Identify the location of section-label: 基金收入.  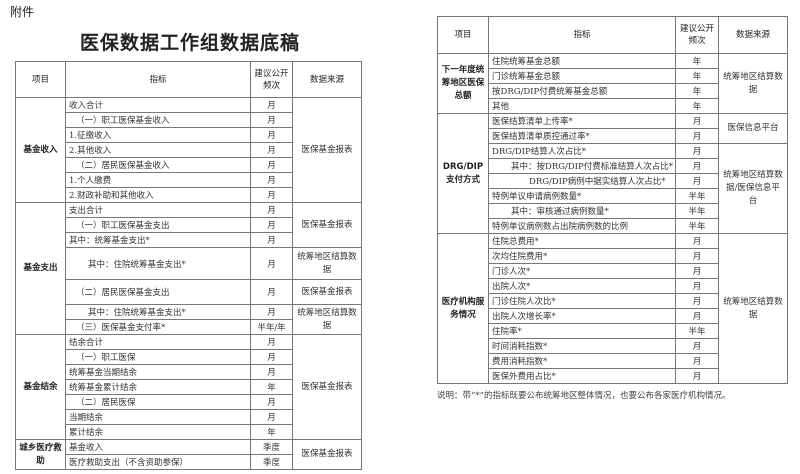
(40, 150).